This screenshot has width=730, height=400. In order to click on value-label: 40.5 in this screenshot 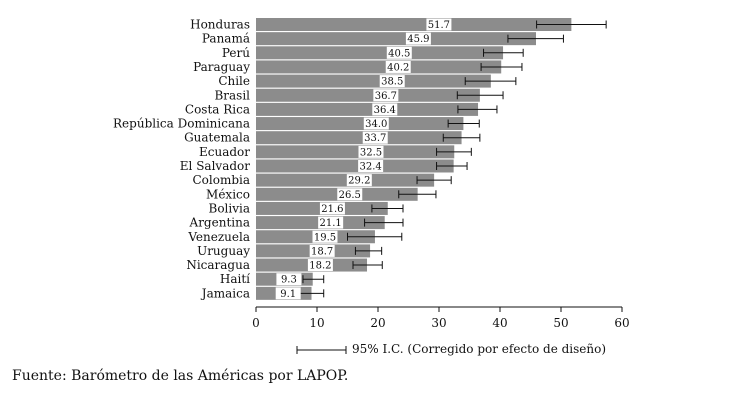, I will do `click(399, 53)`.